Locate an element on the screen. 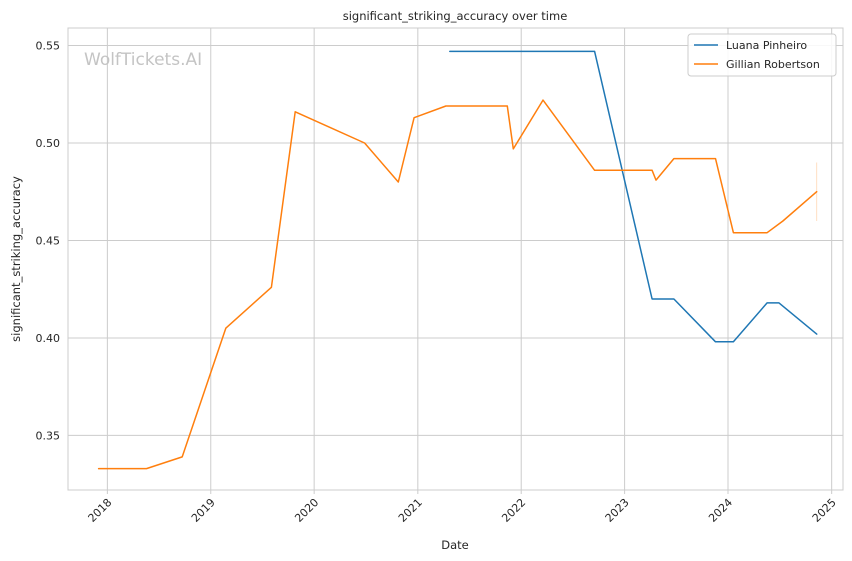 This screenshot has width=852, height=561. watermark: WolfTickets.AI is located at coordinates (143, 60).